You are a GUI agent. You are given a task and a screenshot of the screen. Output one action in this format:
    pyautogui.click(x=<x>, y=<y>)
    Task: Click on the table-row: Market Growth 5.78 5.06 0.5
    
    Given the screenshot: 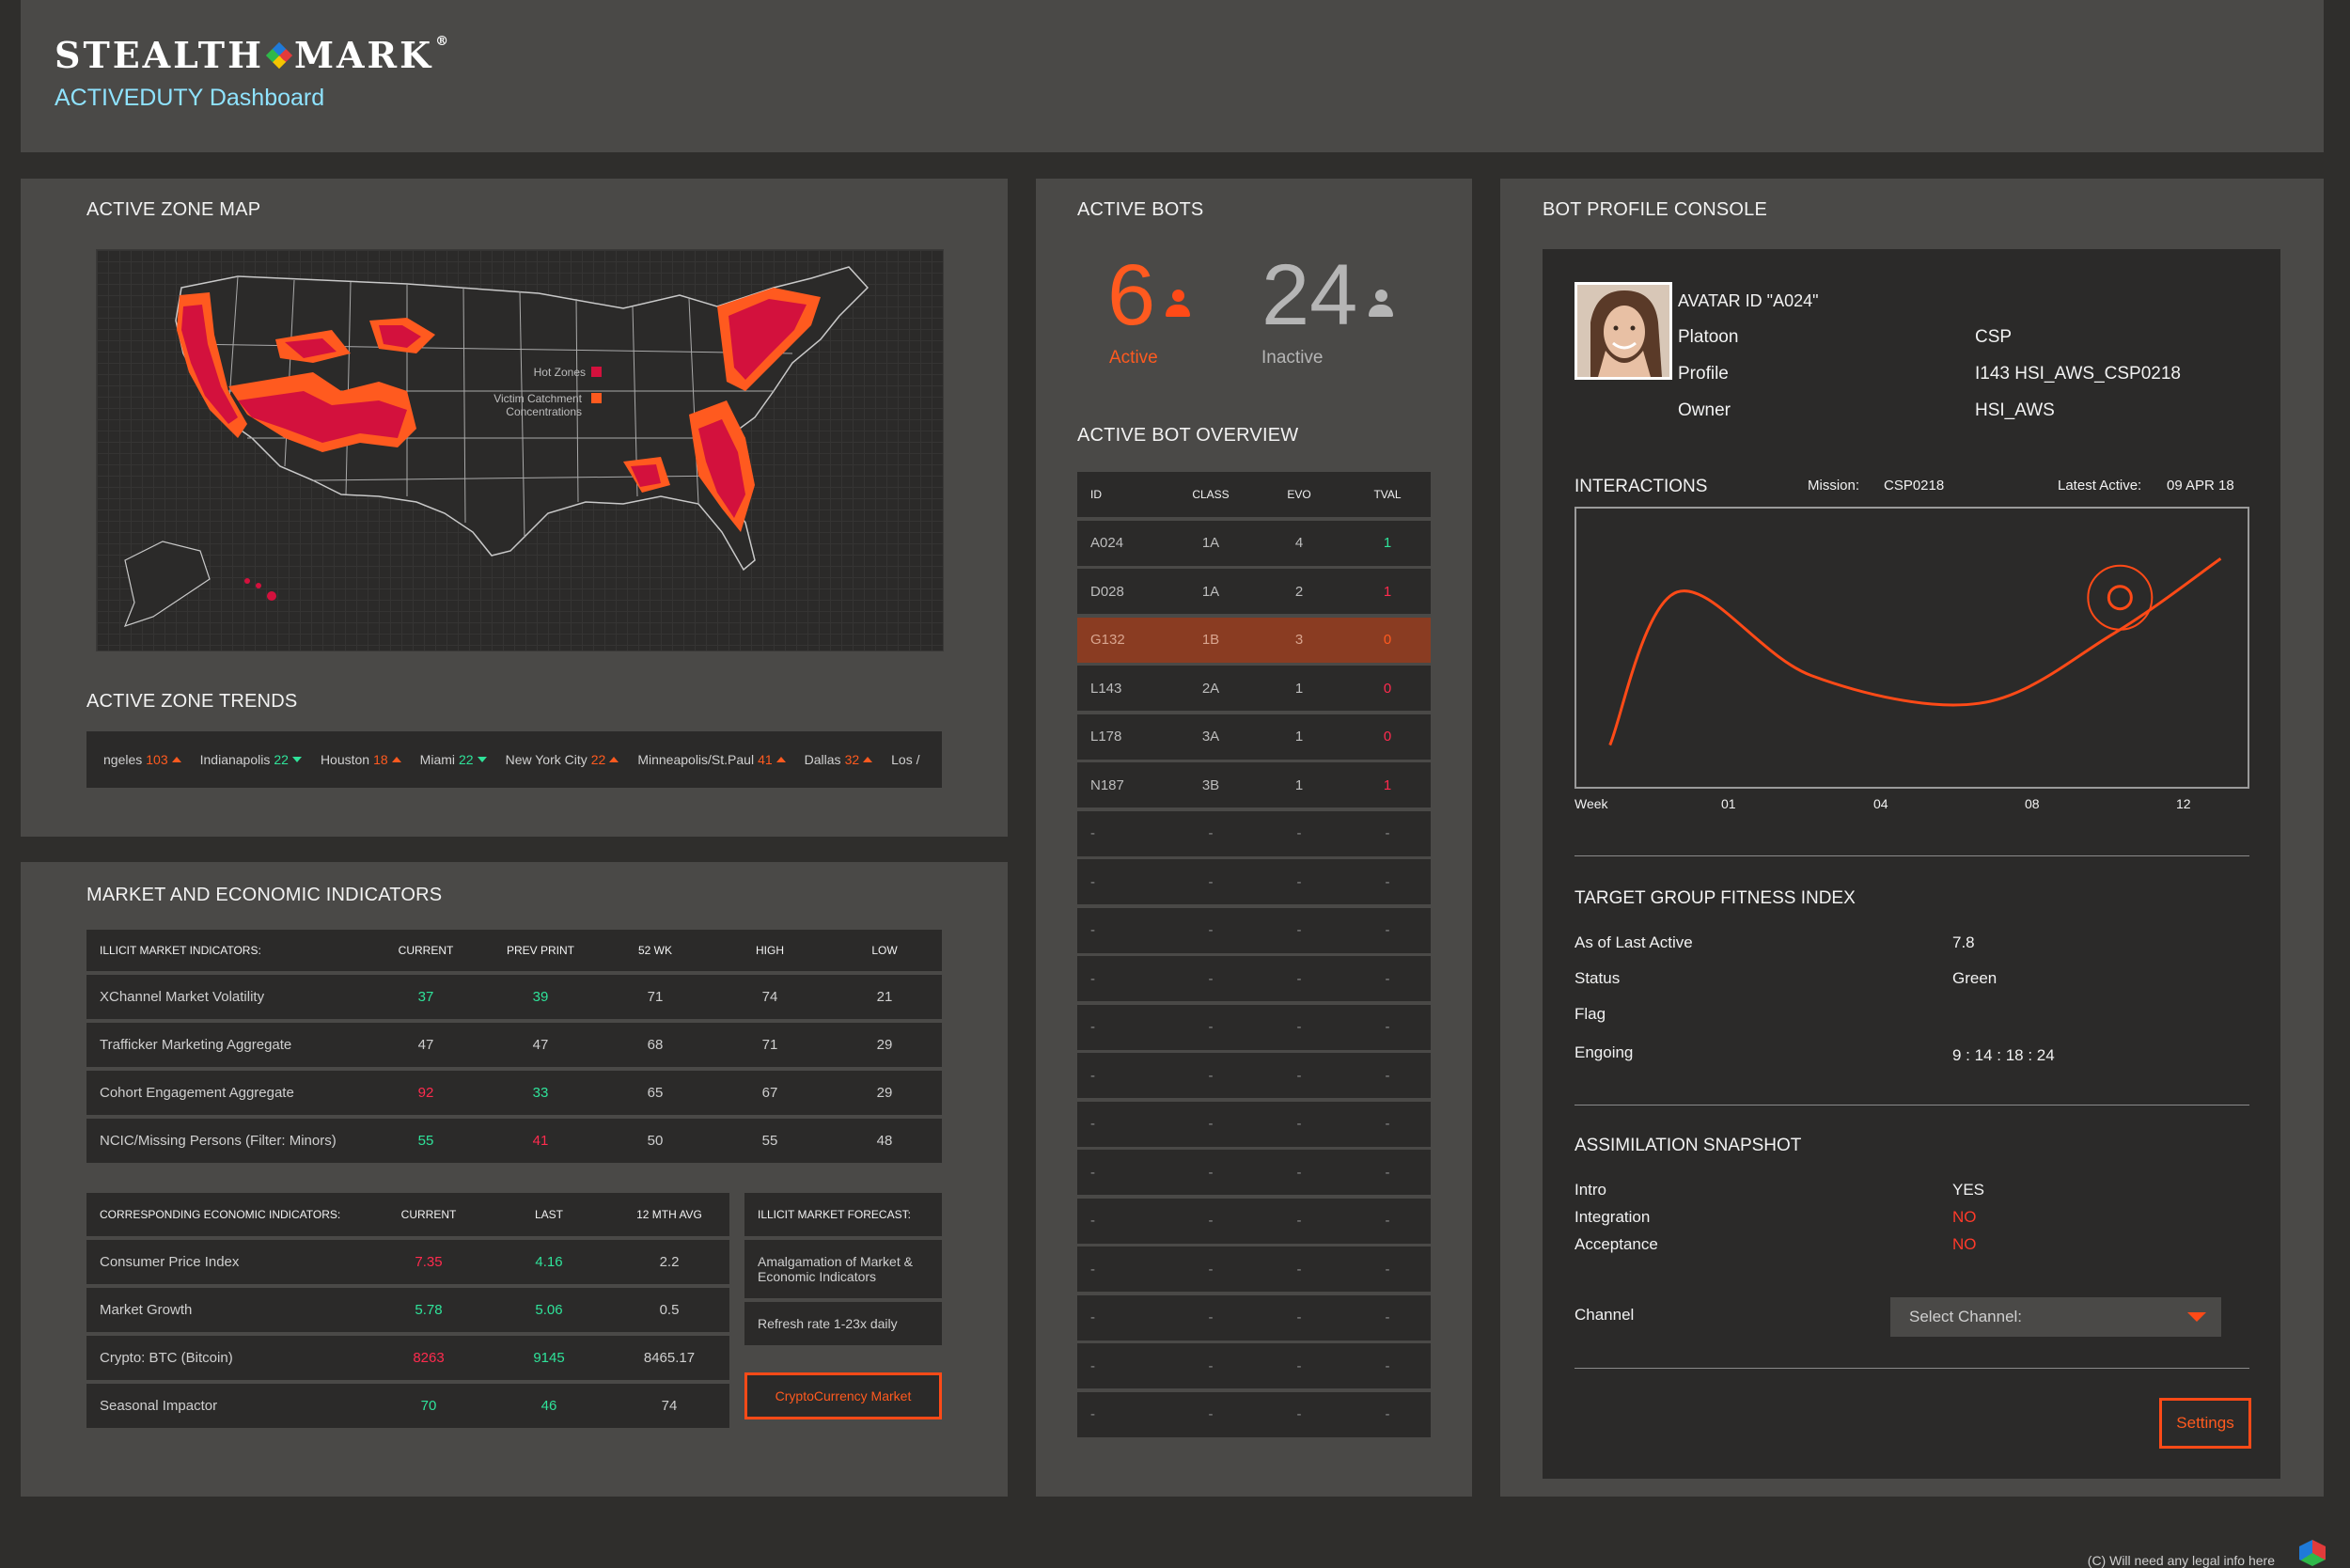 What is the action you would take?
    pyautogui.click(x=407, y=1310)
    